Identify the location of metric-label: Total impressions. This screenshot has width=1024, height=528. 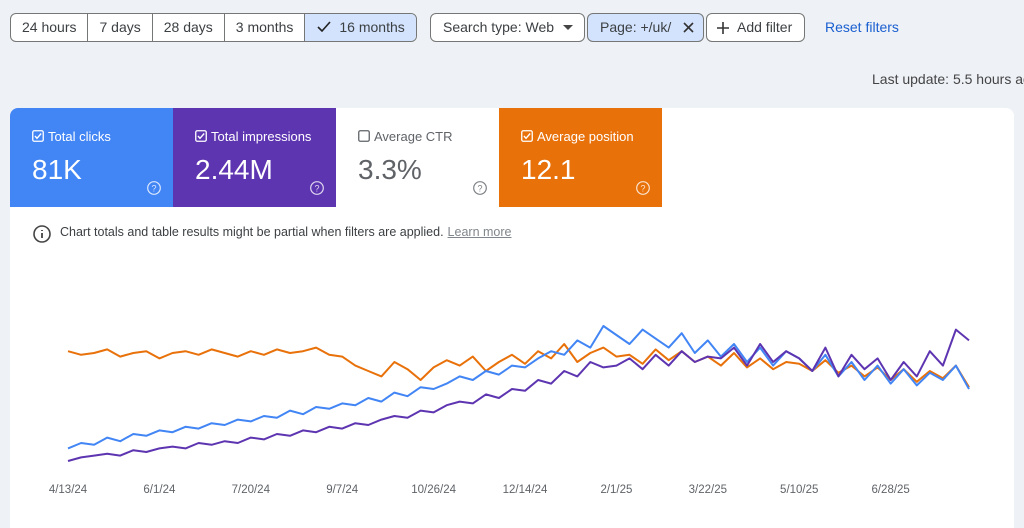
(261, 136).